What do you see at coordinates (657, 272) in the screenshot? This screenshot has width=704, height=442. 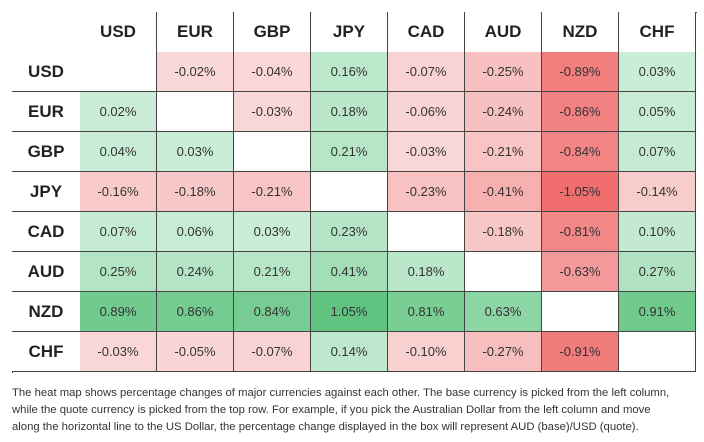 I see `heat-cell: 0.27%` at bounding box center [657, 272].